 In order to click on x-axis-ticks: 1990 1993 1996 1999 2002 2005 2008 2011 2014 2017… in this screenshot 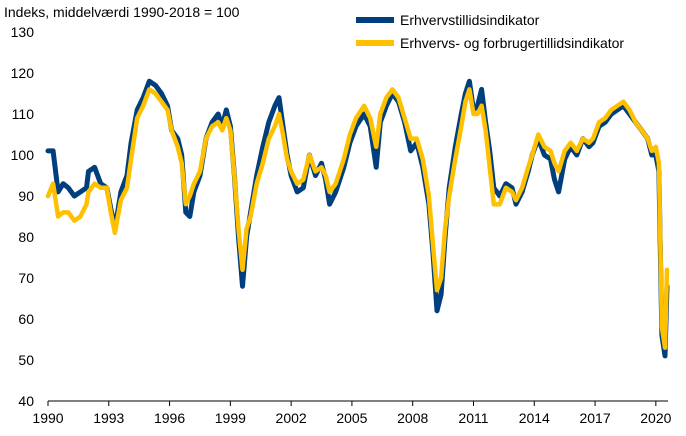, I will do `click(352, 413)`.